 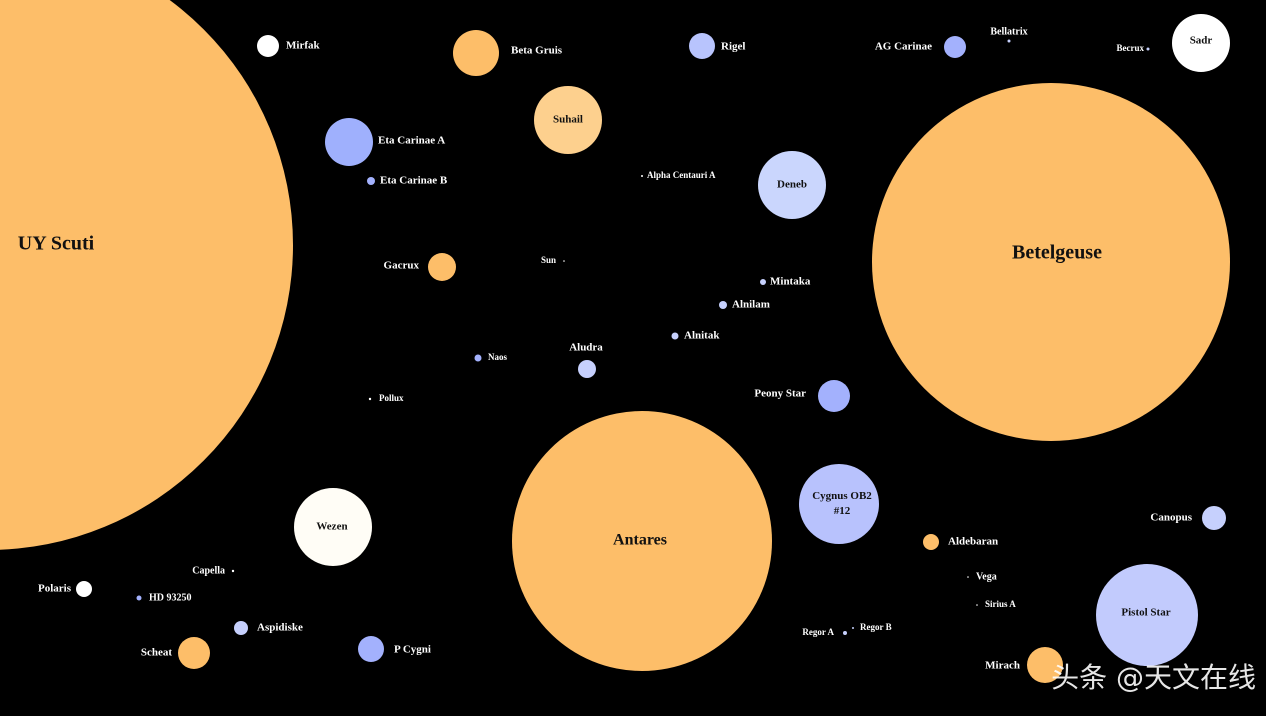 What do you see at coordinates (412, 650) in the screenshot?
I see `star-label: P Cygni` at bounding box center [412, 650].